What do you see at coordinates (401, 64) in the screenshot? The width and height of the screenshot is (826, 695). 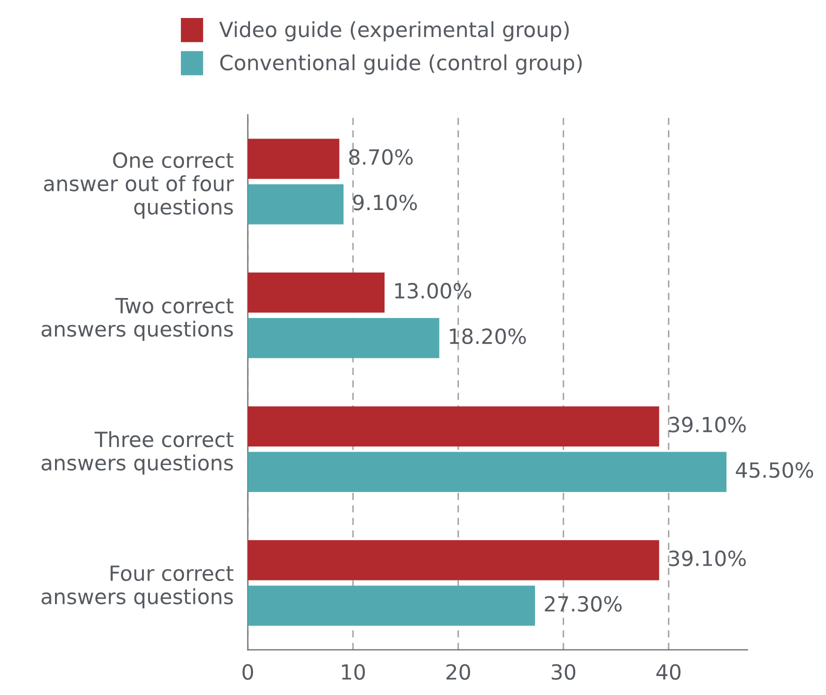 I see `legend-label: Conventional guide (control group)` at bounding box center [401, 64].